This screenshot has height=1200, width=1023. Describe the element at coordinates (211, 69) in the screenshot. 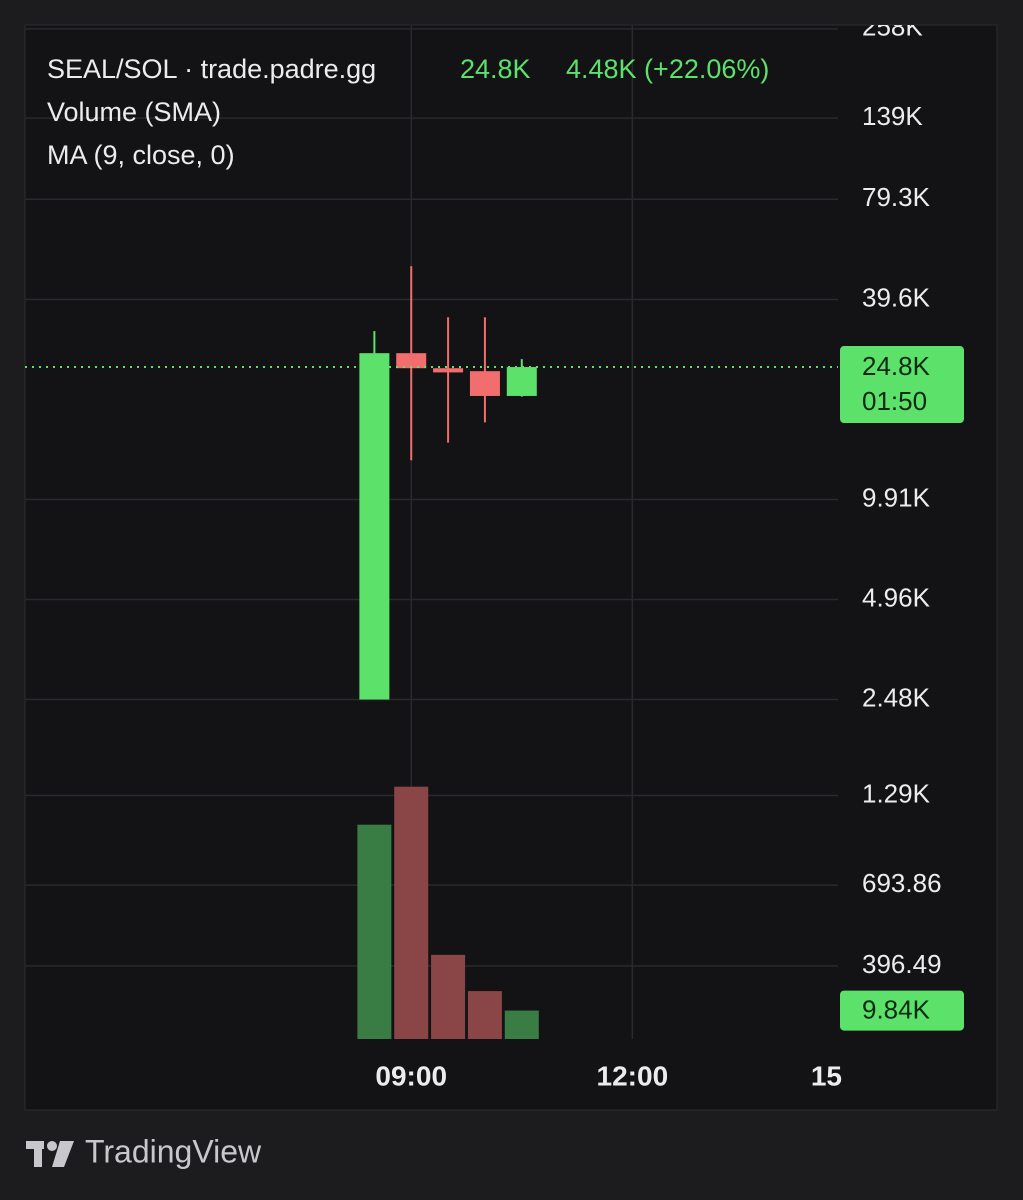

I see `chart-title: SEAL/SOL · trade.padre.gg` at that location.